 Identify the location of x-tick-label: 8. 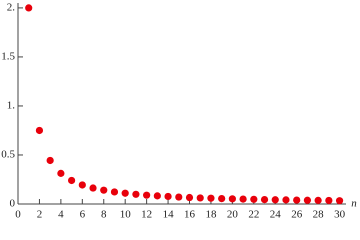
(104, 215).